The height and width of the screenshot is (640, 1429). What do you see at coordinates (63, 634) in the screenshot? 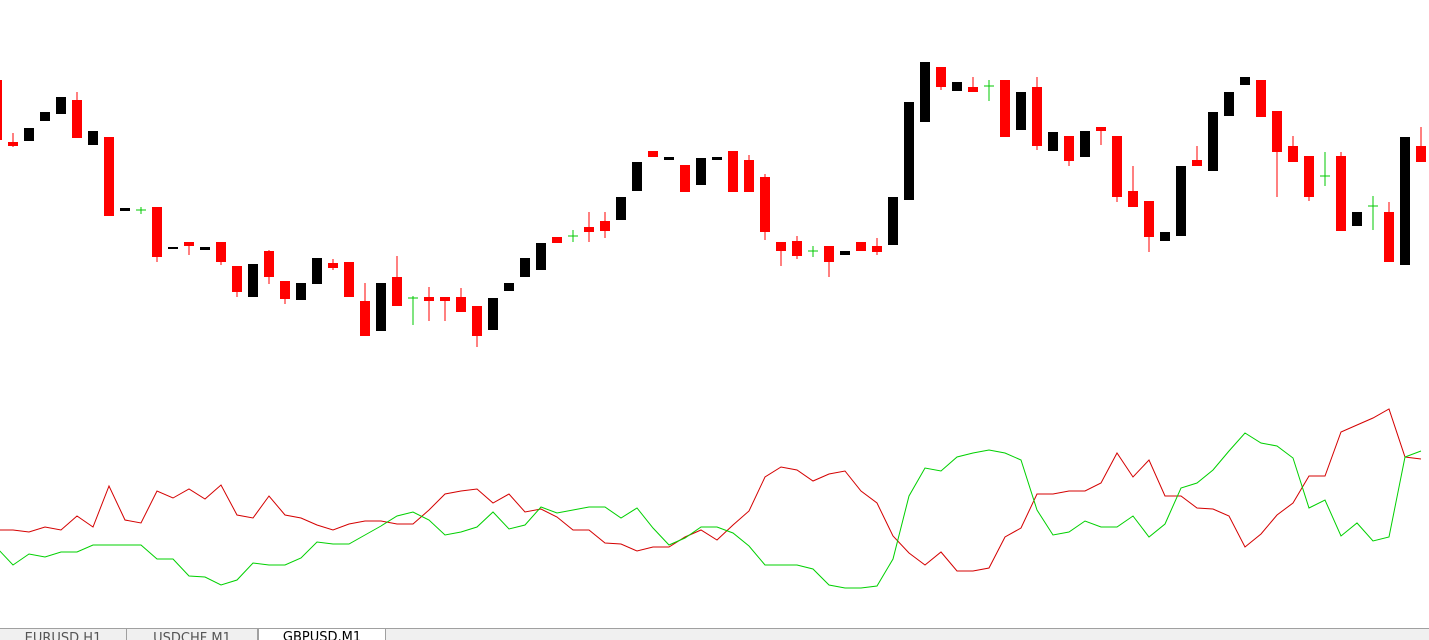
I see `tab: EURUSD,H1` at bounding box center [63, 634].